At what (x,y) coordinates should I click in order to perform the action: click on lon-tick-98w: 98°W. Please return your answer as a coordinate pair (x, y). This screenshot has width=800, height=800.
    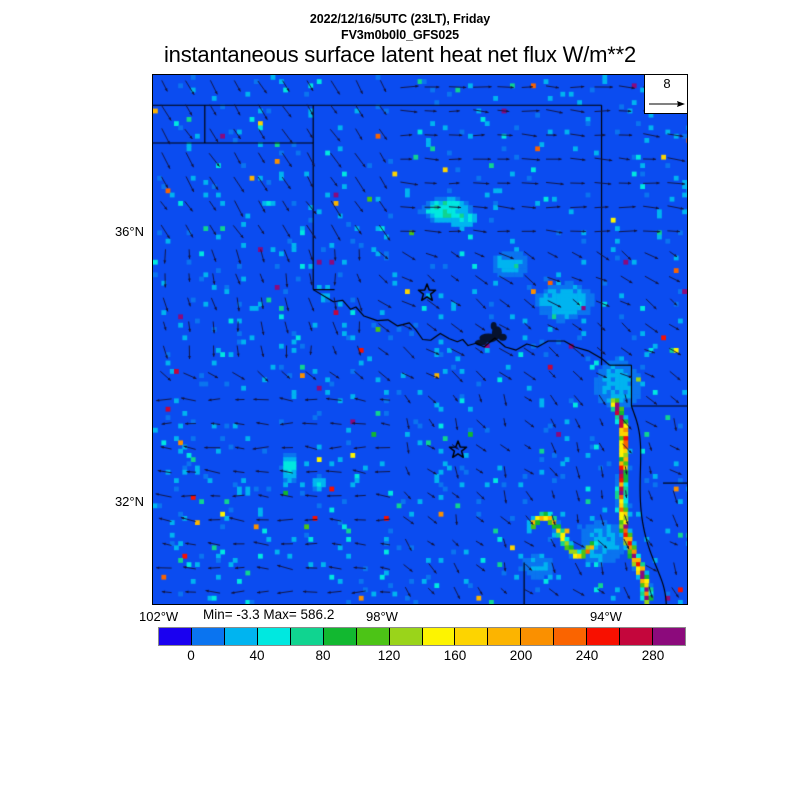
    Looking at the image, I should click on (382, 616).